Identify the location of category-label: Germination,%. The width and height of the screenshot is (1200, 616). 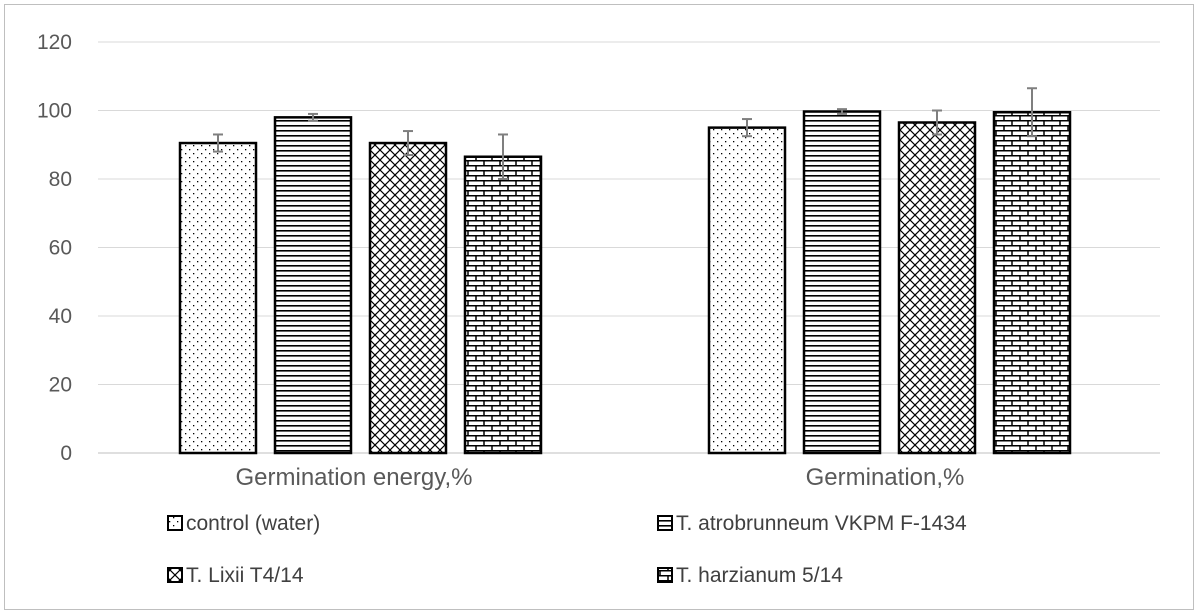
(885, 477).